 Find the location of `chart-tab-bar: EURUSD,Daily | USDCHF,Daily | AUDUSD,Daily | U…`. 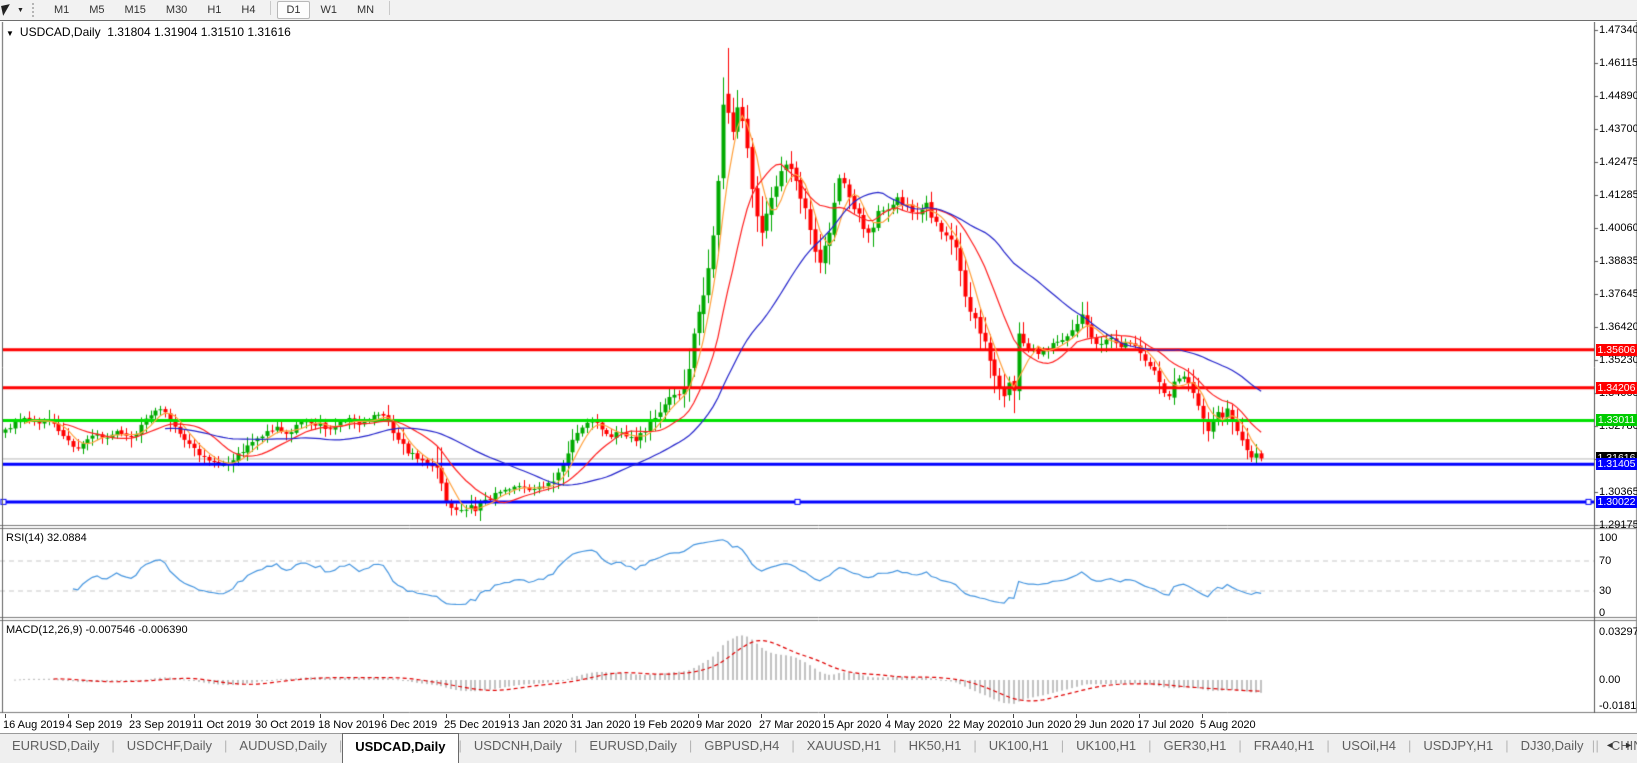

chart-tab-bar: EURUSD,Daily | USDCHF,Daily | AUDUSD,Daily | U… is located at coordinates (818, 748).